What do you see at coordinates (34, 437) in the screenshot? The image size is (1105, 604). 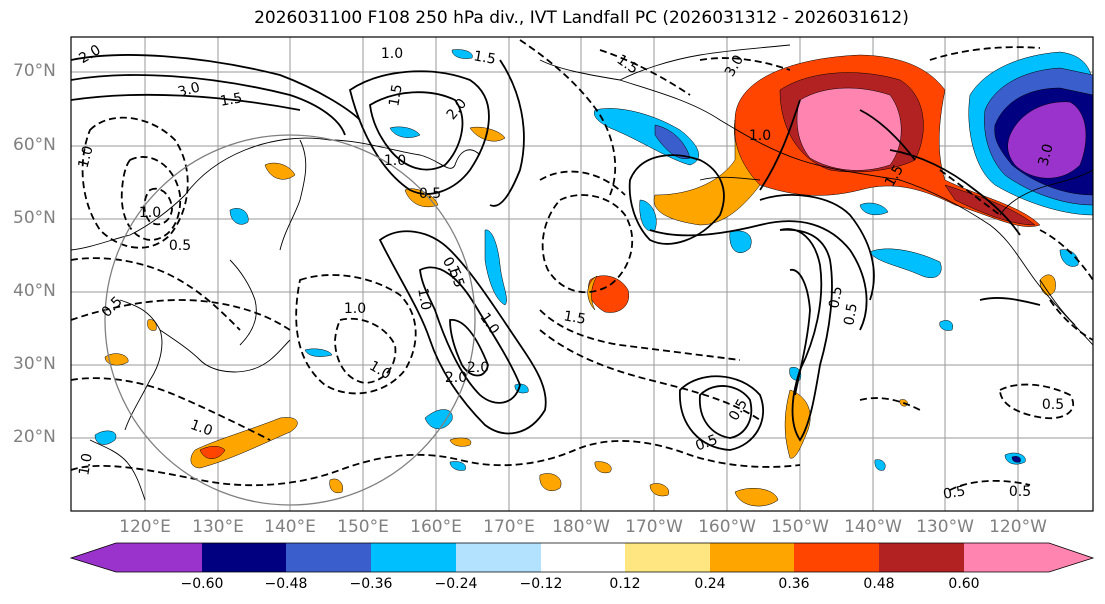 I see `lat-label-20n: 20°N` at bounding box center [34, 437].